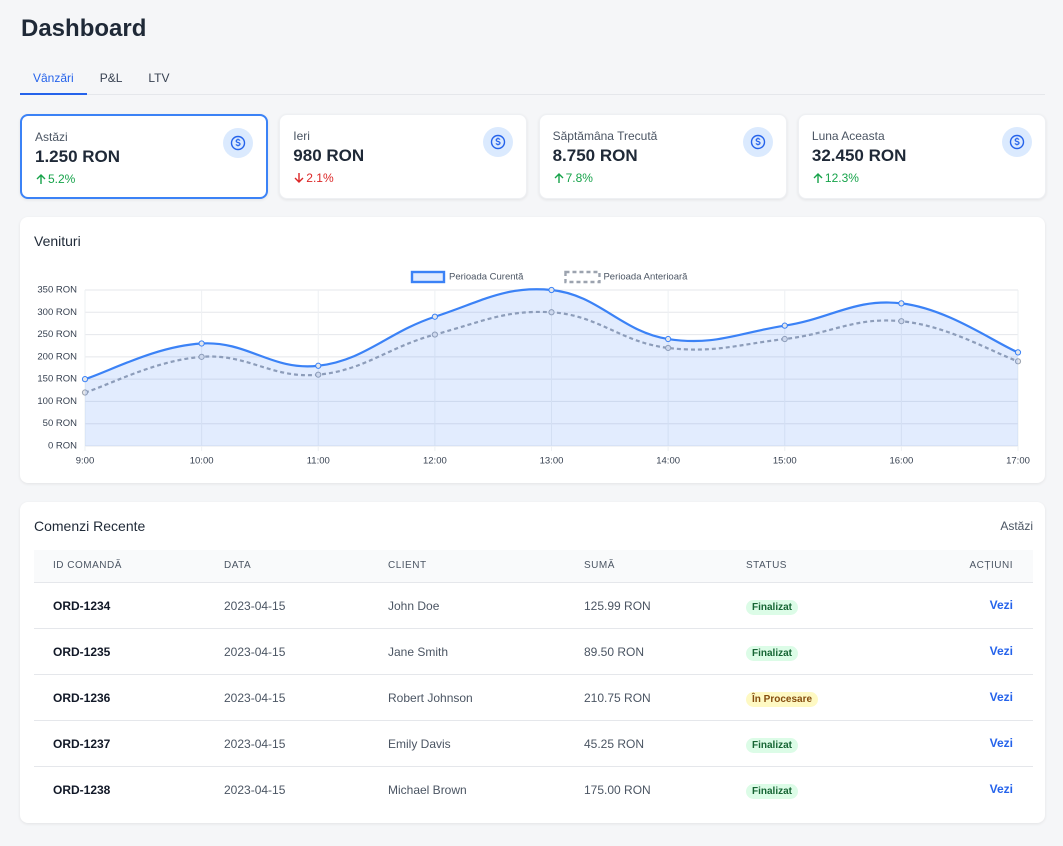  What do you see at coordinates (579, 178) in the screenshot?
I see `change-text: 7.8%` at bounding box center [579, 178].